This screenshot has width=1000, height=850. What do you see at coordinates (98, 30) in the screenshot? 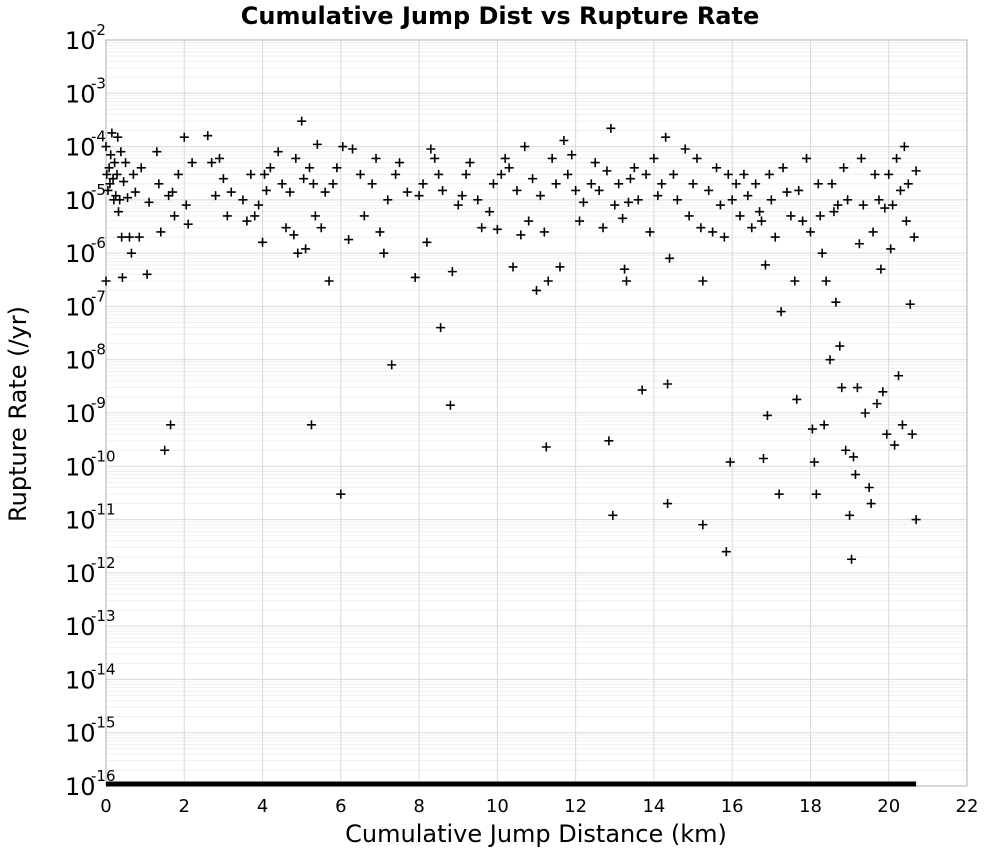
I see `y-tick-exponent: -2` at bounding box center [98, 30].